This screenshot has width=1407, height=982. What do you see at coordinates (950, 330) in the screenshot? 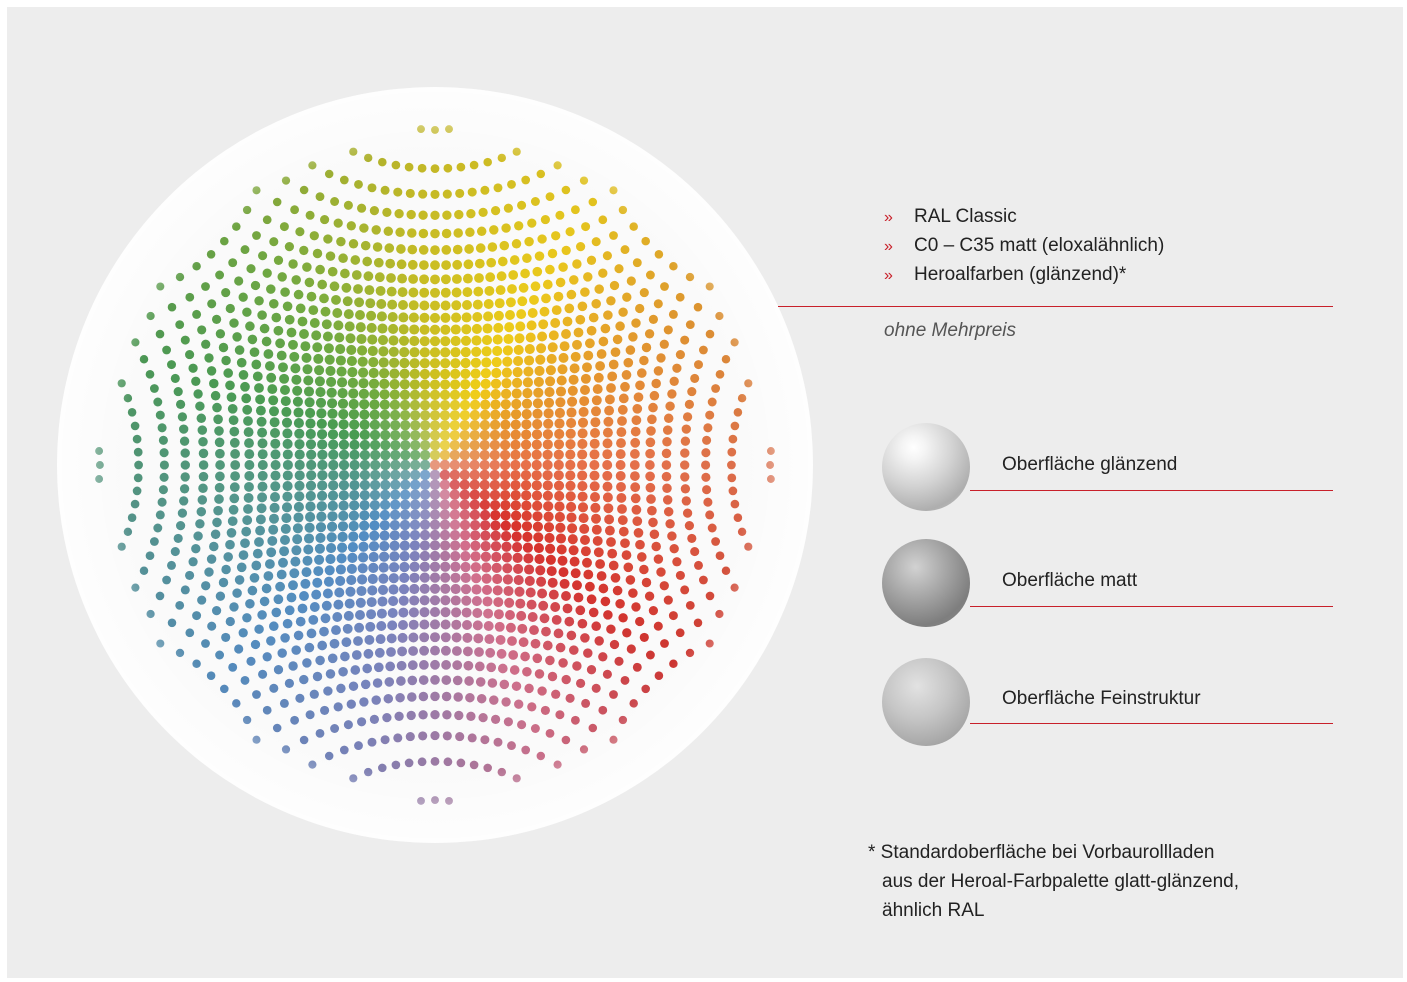
I see `price-note: ohne Mehrpreis` at bounding box center [950, 330].